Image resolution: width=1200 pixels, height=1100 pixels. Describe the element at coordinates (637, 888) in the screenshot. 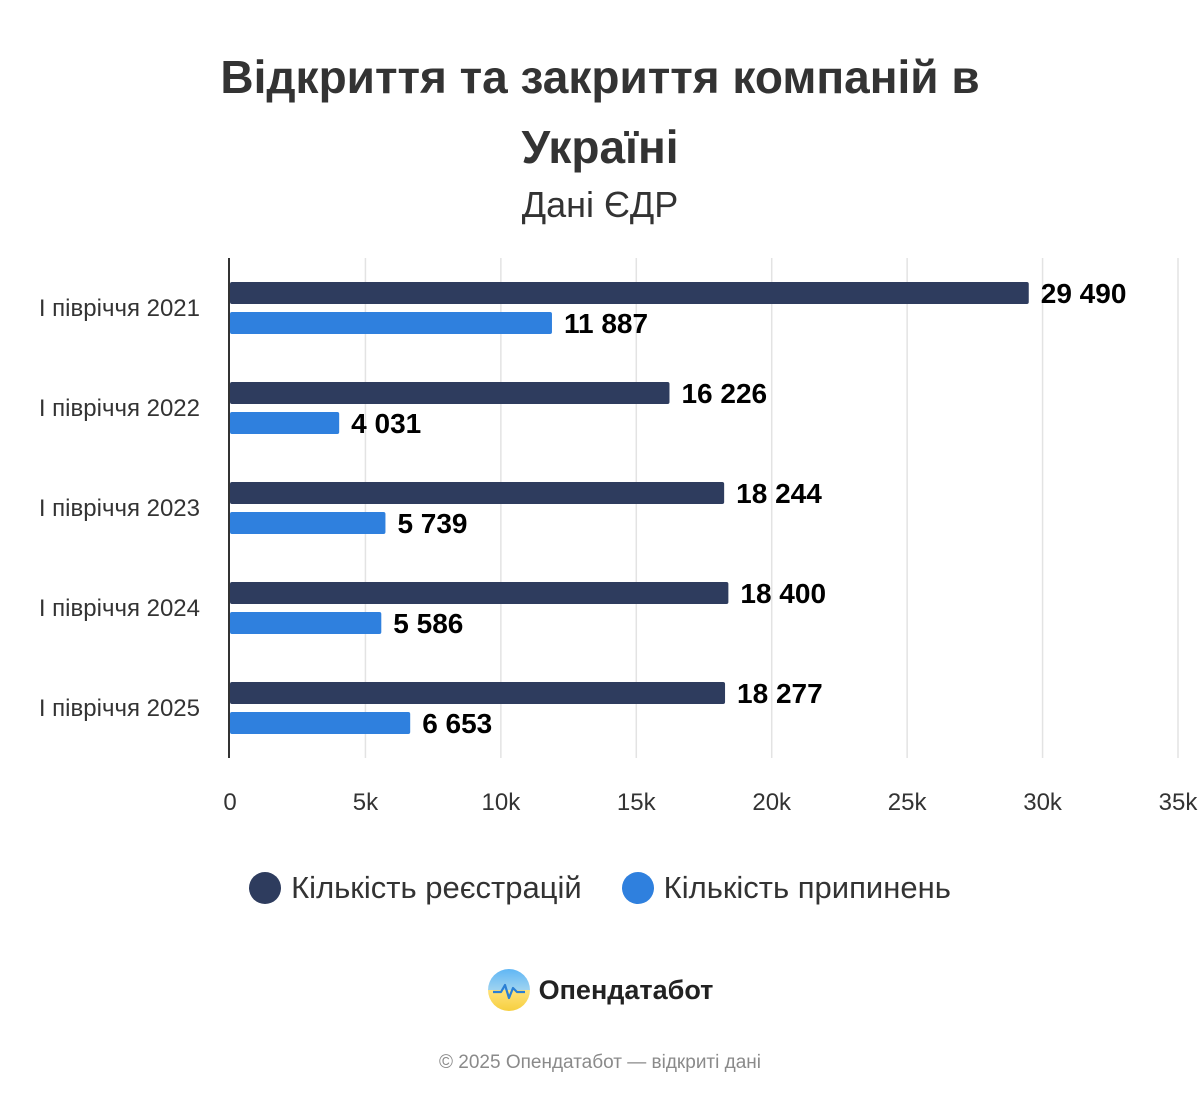

I see `legend-marker-terminations` at that location.